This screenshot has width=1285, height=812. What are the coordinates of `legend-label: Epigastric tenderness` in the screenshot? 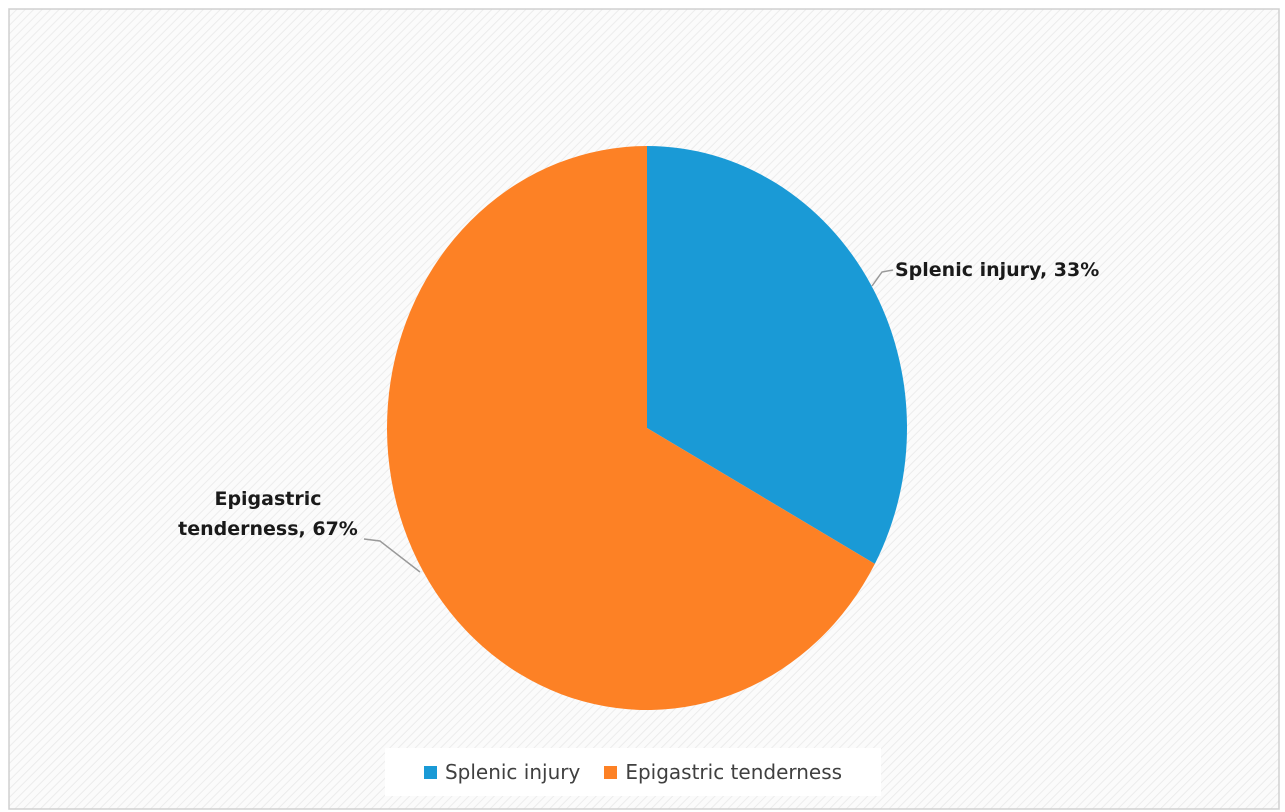 It's located at (734, 772).